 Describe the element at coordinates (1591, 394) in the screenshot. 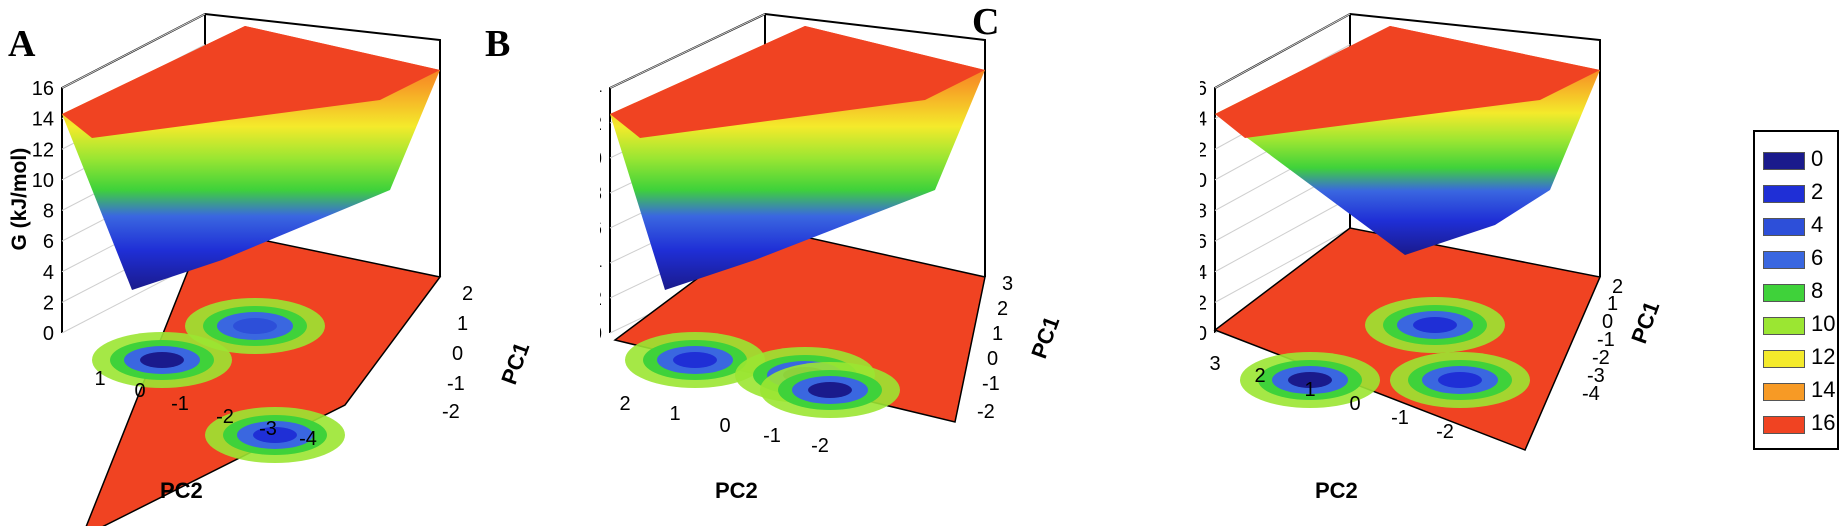

I see `y-tick-label: -4` at that location.